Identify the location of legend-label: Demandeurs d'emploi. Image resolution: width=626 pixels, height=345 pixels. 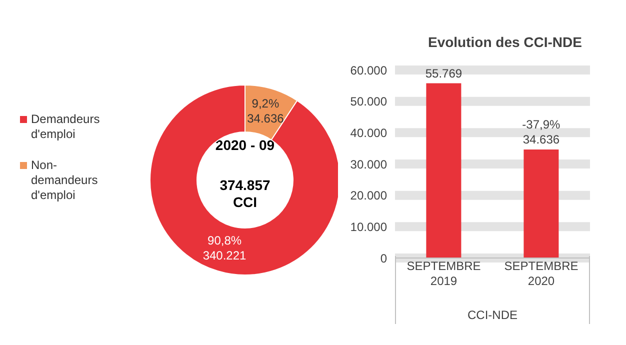
(66, 127).